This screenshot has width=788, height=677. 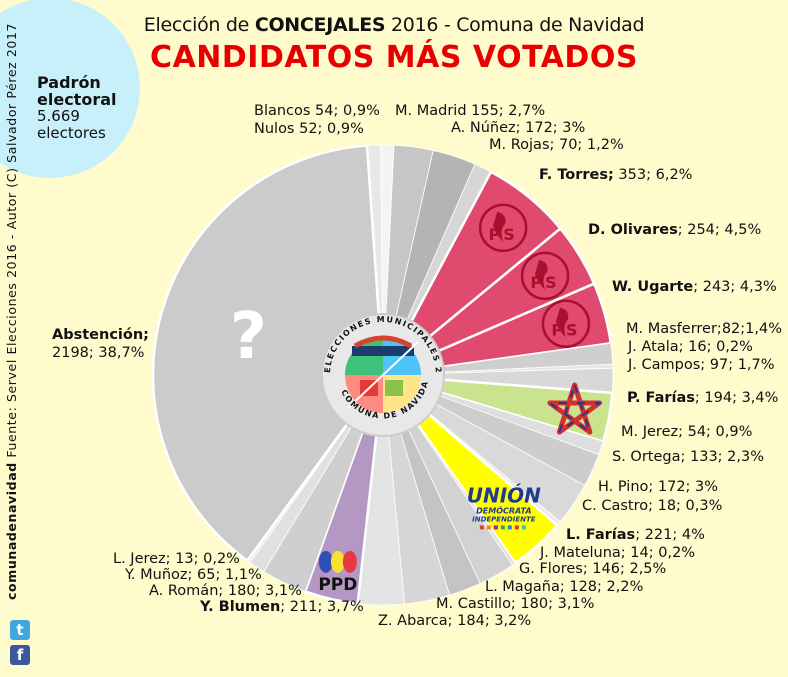 What do you see at coordinates (694, 287) in the screenshot?
I see `label-w-ugarte: W. Ugarte; 243; 4,3%` at bounding box center [694, 287].